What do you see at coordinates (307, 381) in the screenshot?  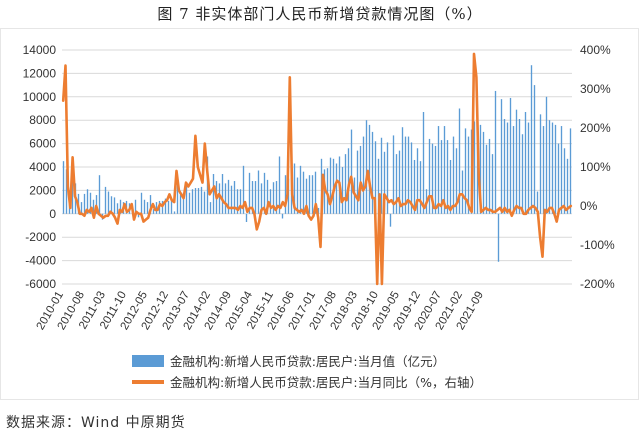 I see `legend-item-line: 金融机构:新增人民币贷款:居民户:当月同比（%，右轴）` at bounding box center [307, 381].